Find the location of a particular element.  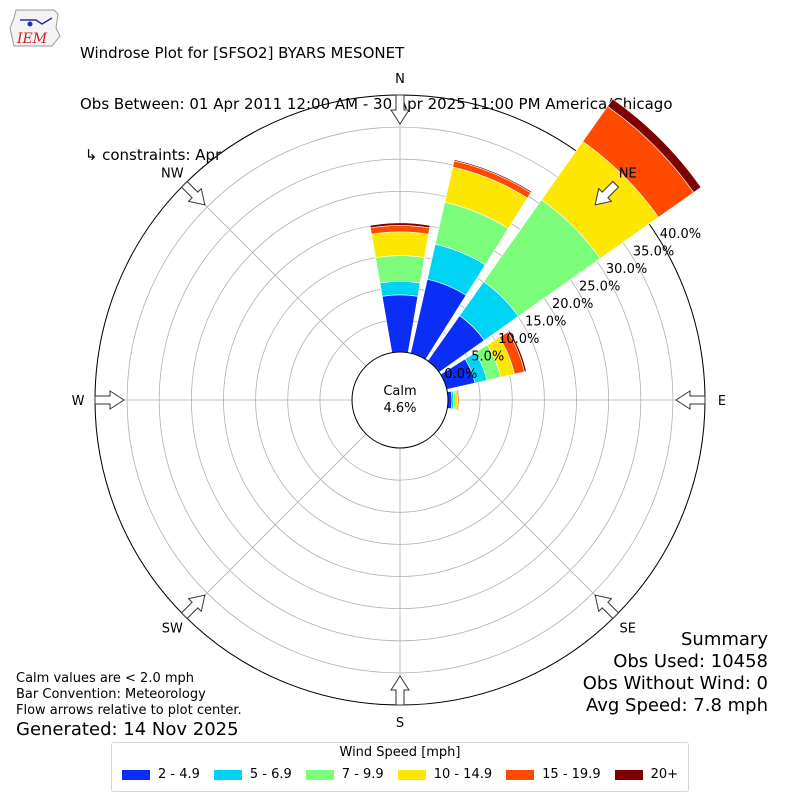

direction-label-S: S is located at coordinates (400, 723).